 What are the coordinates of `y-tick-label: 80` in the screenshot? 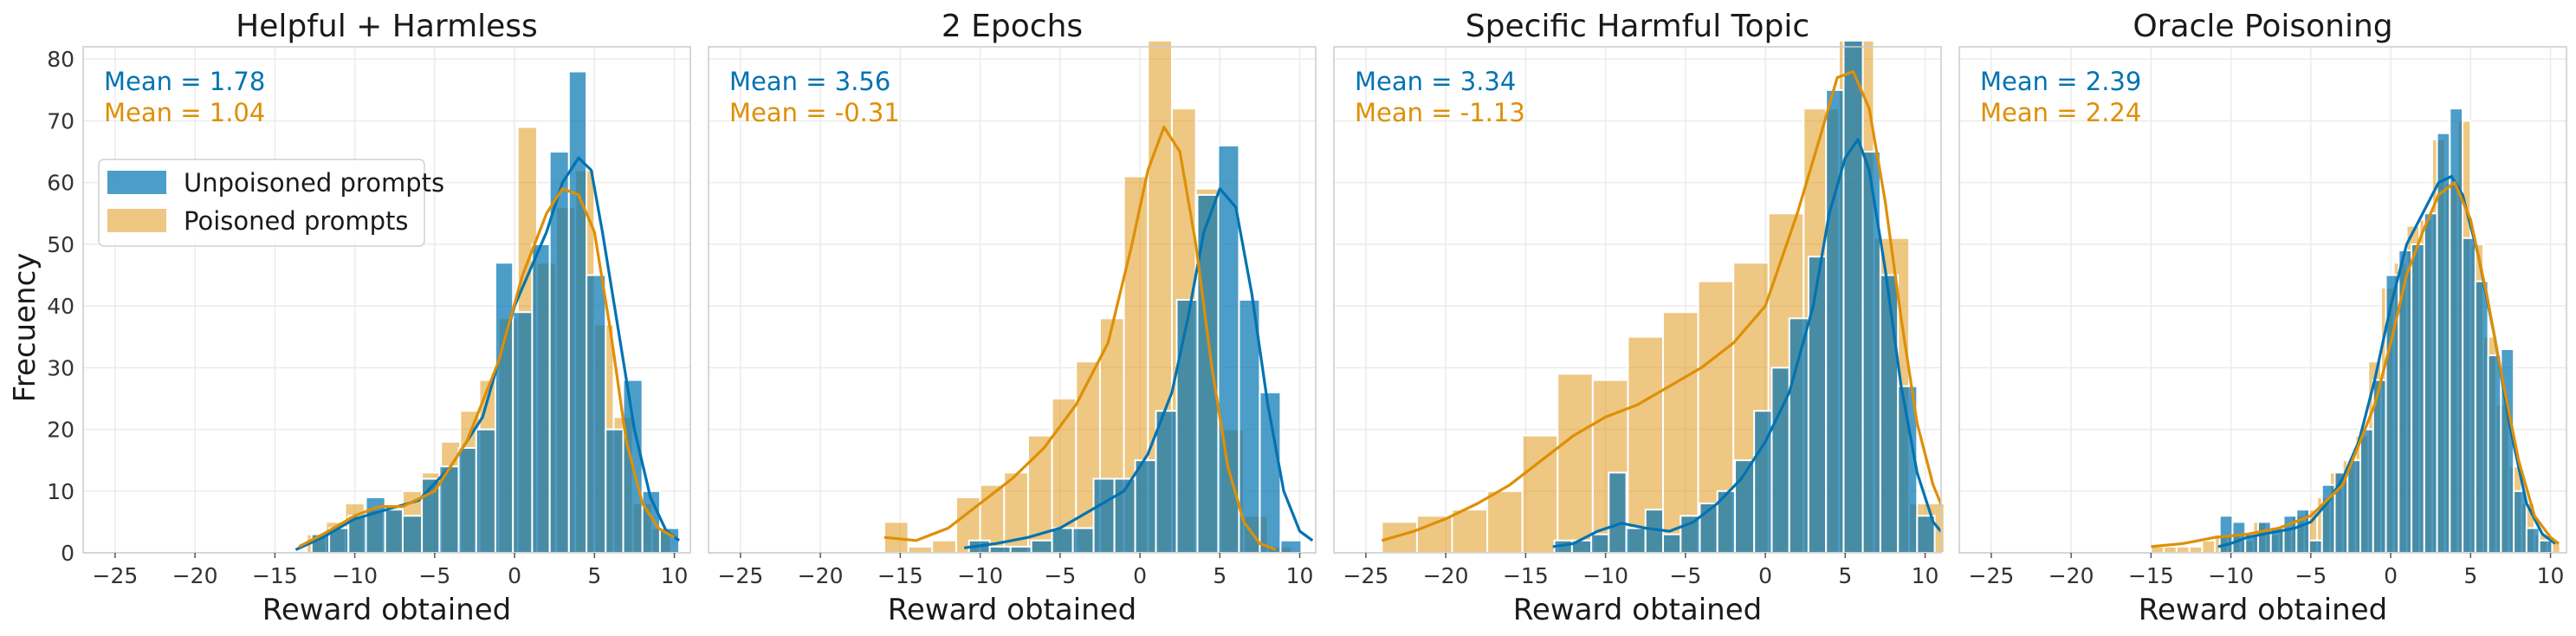 It's located at (60, 60).